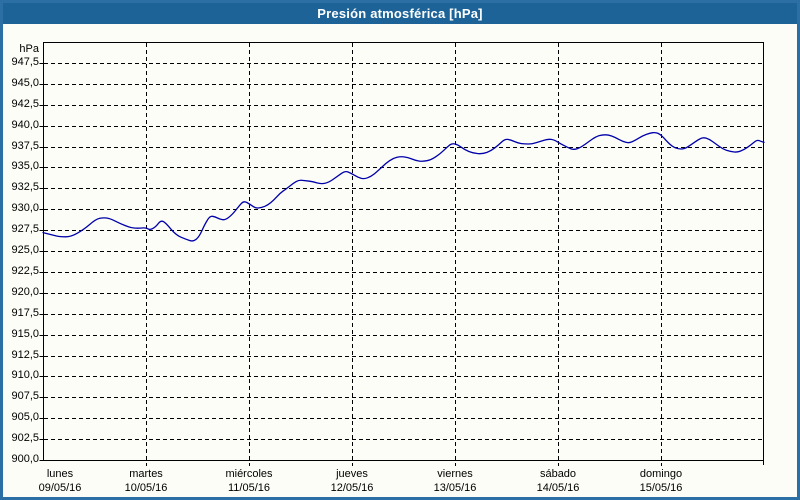 The image size is (800, 500). I want to click on x-axis-date-label: 12/05/16, so click(352, 488).